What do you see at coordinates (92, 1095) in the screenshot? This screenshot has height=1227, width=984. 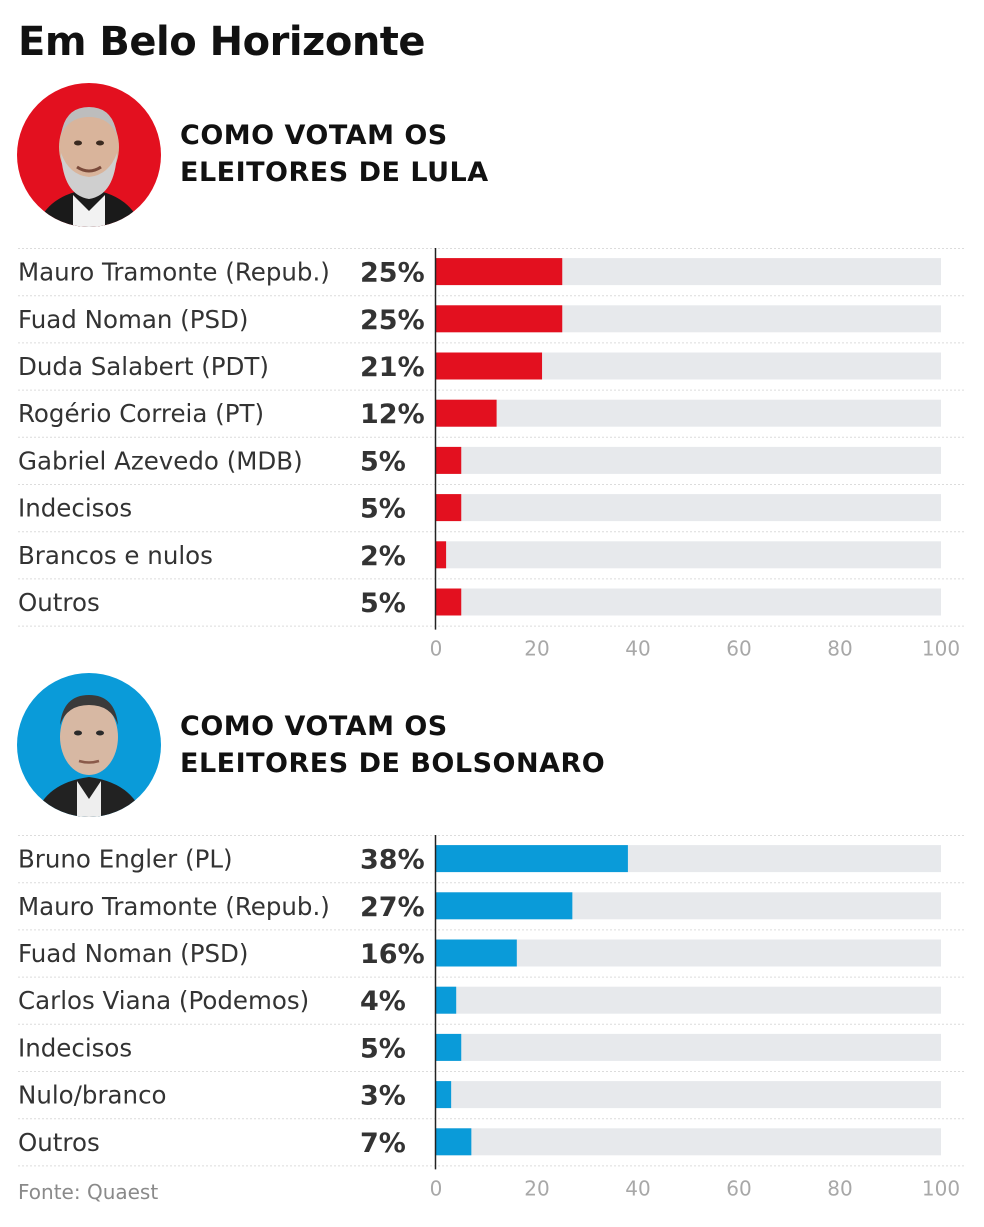 I see `category-label: Nulo/branco` at bounding box center [92, 1095].